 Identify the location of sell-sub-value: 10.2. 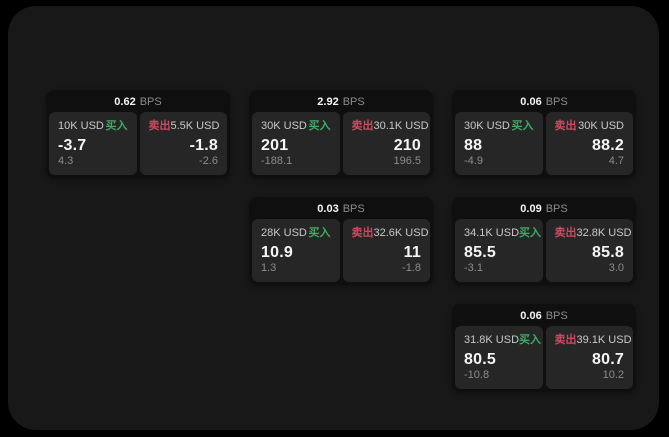
(613, 375).